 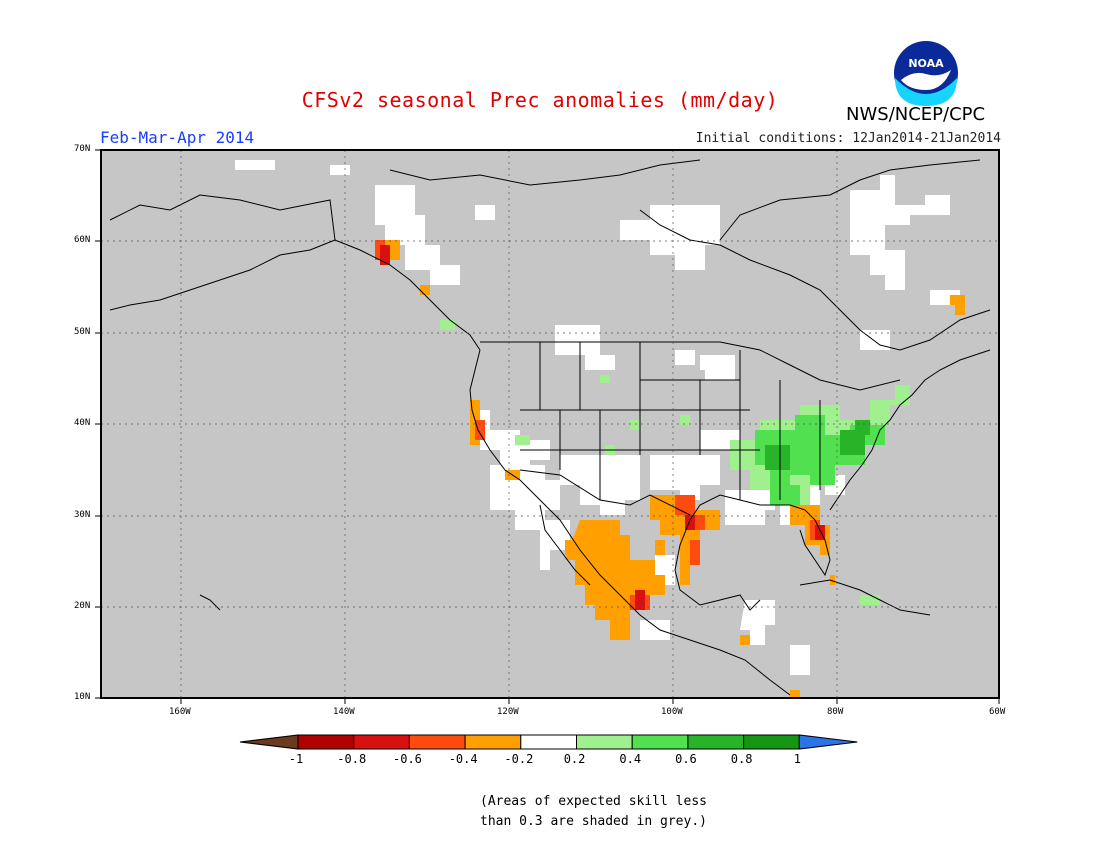 I want to click on skill-note-line1: (Areas of expected skill less, so click(x=593, y=801).